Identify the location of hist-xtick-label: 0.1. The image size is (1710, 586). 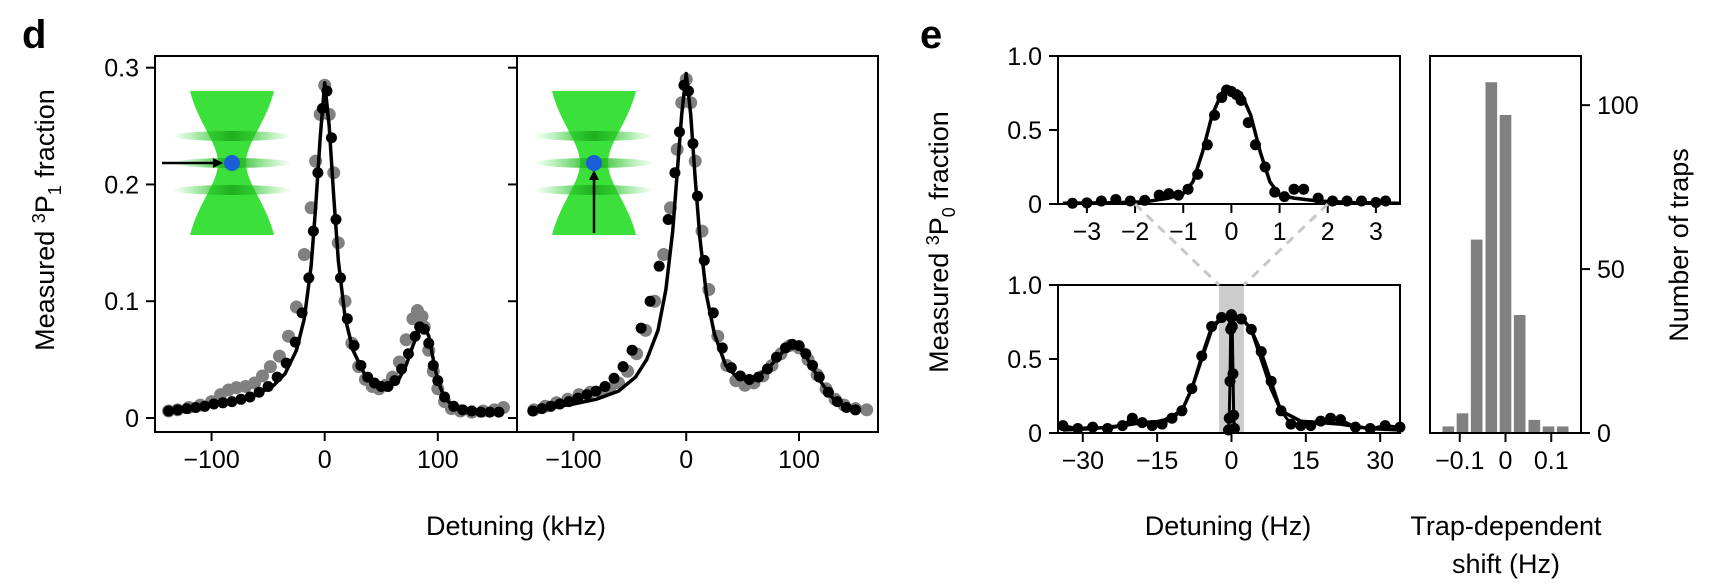
(1551, 461).